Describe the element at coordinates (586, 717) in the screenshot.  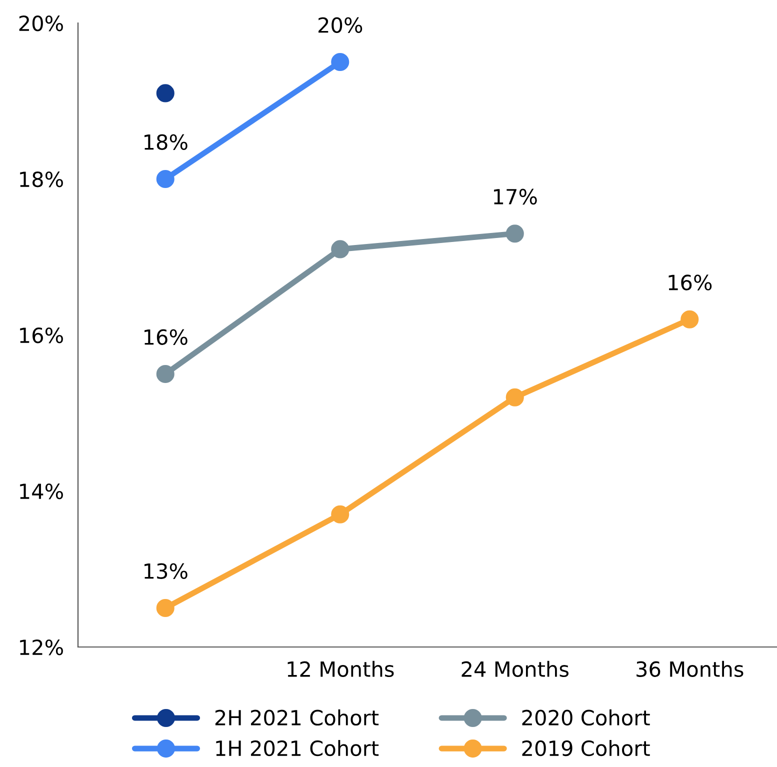
I see `legend-label: 2020 Cohort` at that location.